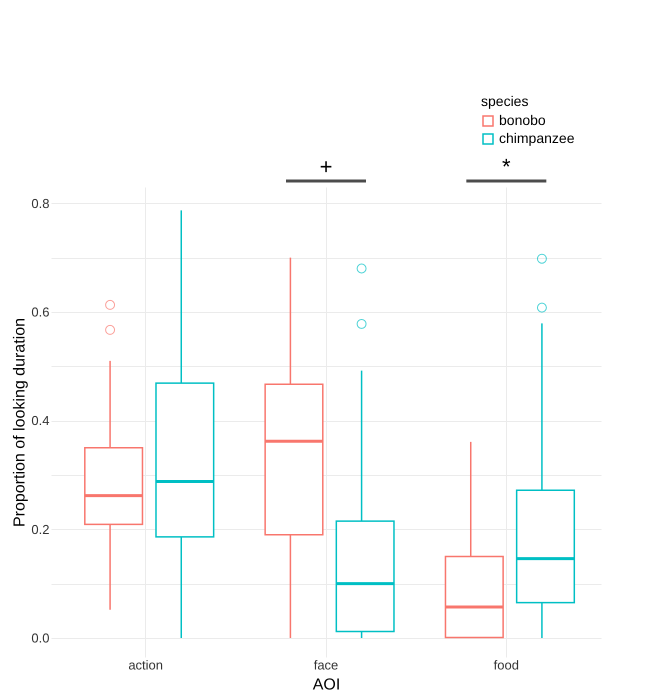  Describe the element at coordinates (40, 529) in the screenshot. I see `y-tick-label: 0.2` at that location.